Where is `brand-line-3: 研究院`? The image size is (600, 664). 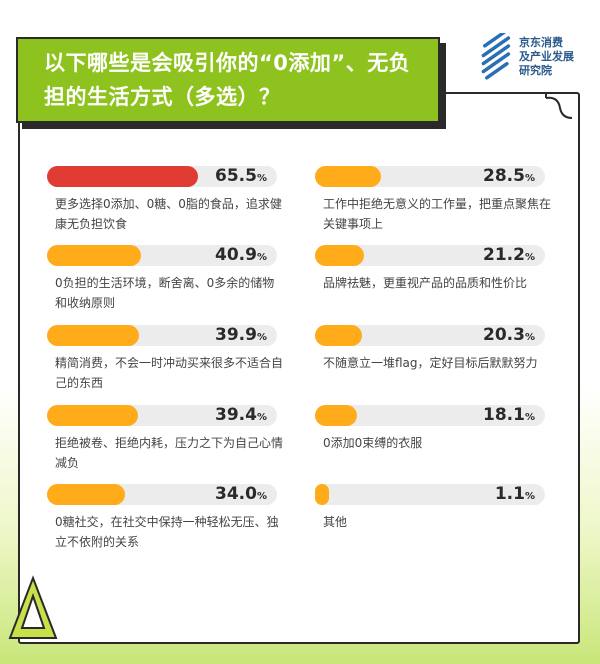
brand-line-3: 研究院 is located at coordinates (535, 70).